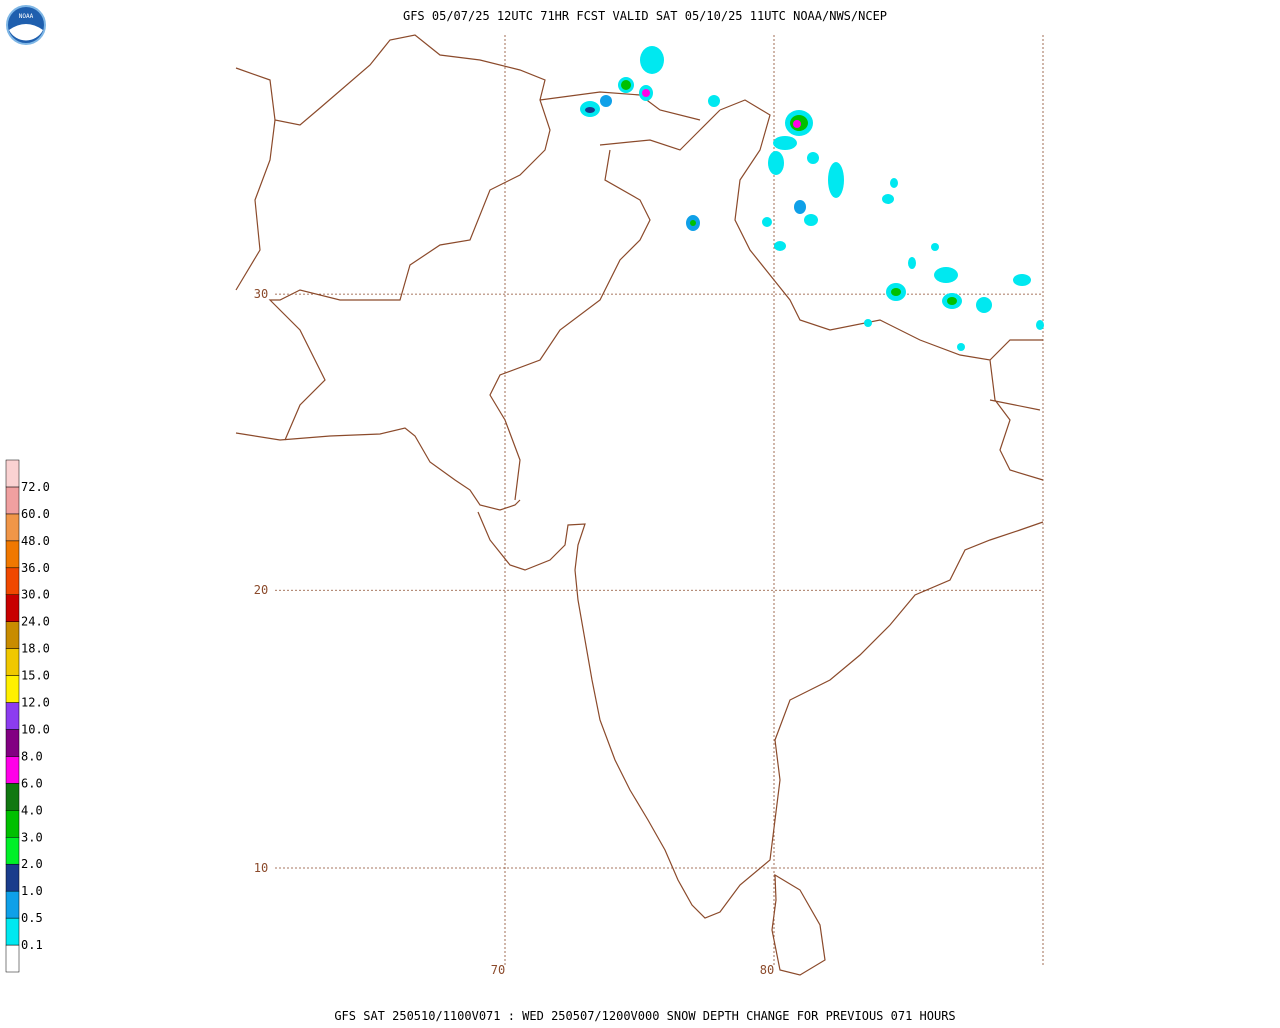  What do you see at coordinates (32, 918) in the screenshot?
I see `legend-label: 0.5` at bounding box center [32, 918].